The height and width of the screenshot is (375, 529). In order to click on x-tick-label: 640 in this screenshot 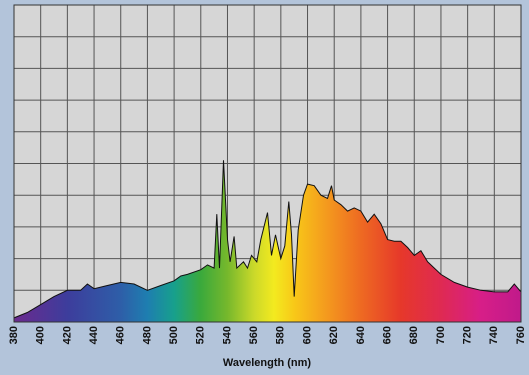, I will do `click(361, 335)`.